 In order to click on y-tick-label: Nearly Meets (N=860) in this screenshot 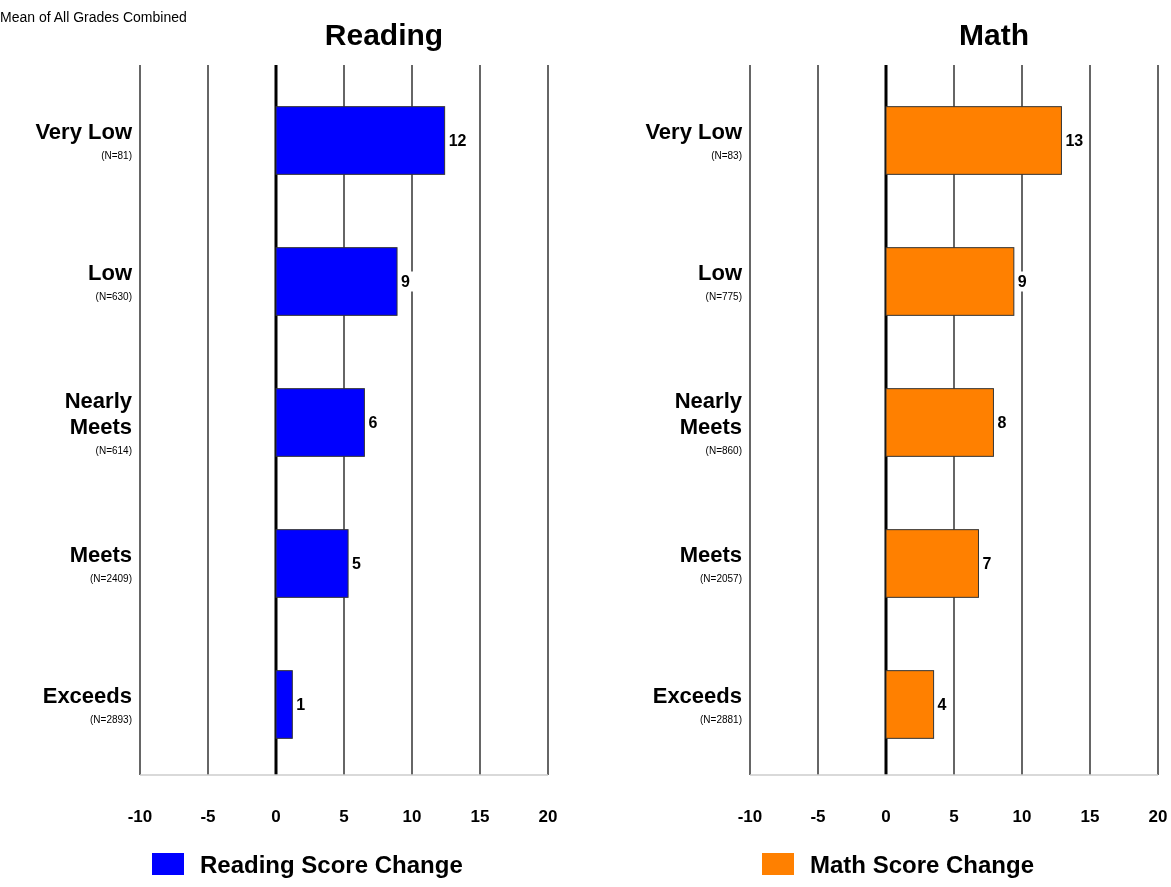, I will do `click(708, 421)`.